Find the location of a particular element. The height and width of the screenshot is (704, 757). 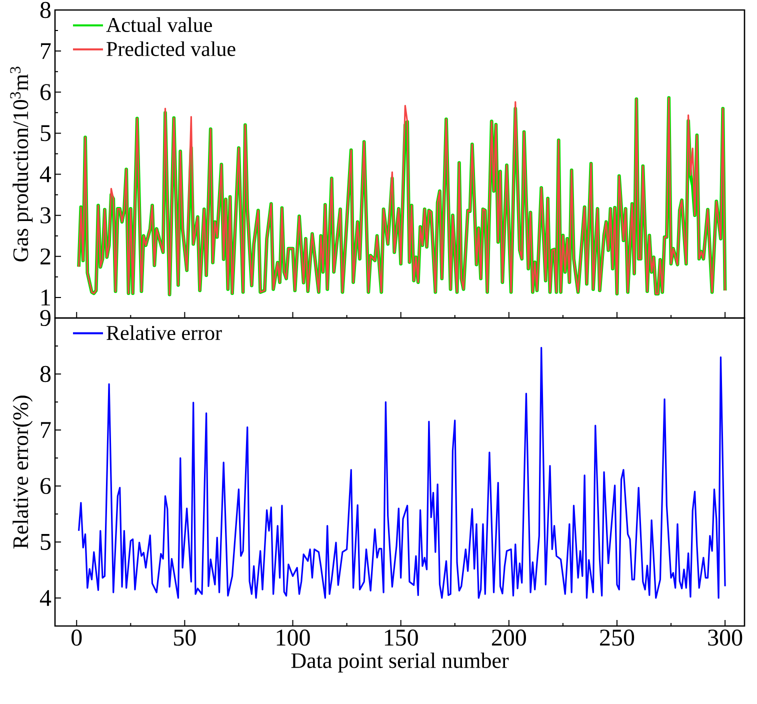

legend-label: Actual value is located at coordinates (159, 24).